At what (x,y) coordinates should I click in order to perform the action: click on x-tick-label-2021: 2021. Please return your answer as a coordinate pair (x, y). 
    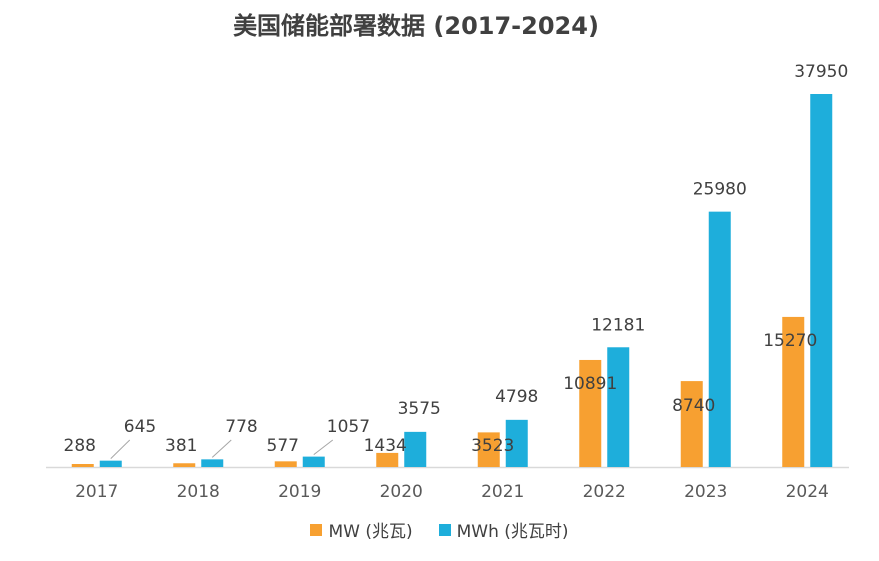
    Looking at the image, I should click on (502, 492).